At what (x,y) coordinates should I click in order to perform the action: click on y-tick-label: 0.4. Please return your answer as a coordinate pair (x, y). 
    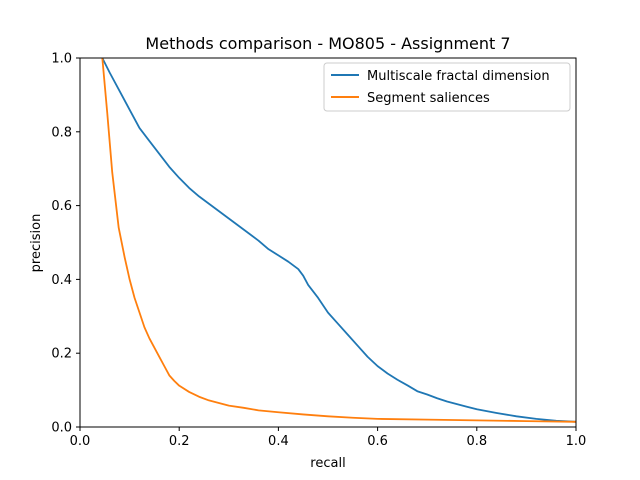
    Looking at the image, I should click on (61, 280).